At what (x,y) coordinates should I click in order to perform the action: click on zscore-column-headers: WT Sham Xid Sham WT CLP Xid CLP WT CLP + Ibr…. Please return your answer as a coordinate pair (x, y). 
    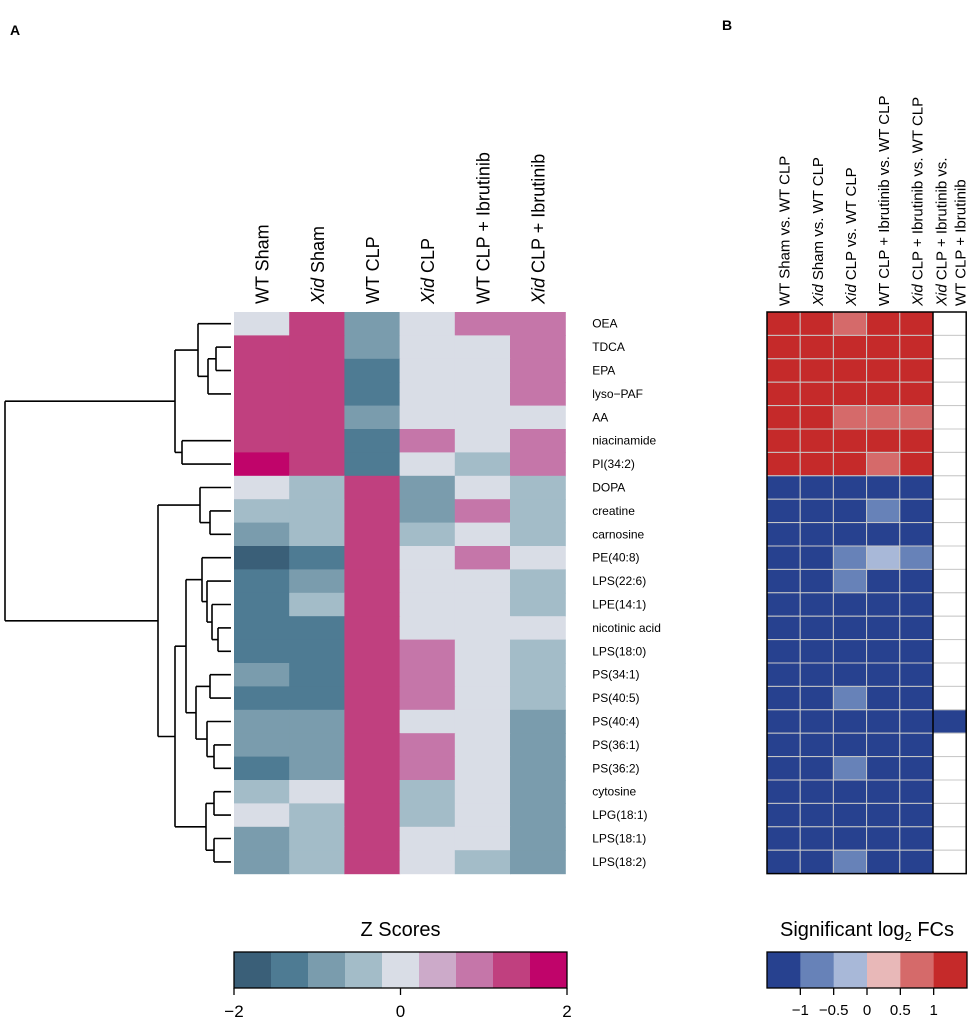
    Looking at the image, I should click on (401, 228).